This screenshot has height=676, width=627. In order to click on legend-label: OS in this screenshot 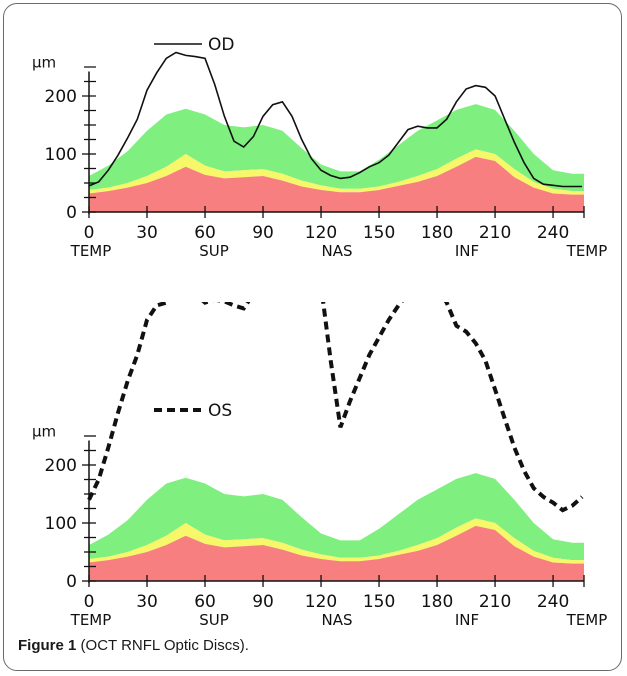, I will do `click(220, 411)`.